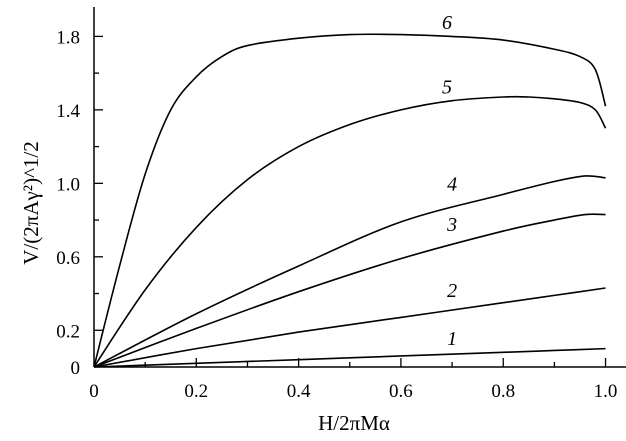  I want to click on x-tick-label: 0.6, so click(401, 391).